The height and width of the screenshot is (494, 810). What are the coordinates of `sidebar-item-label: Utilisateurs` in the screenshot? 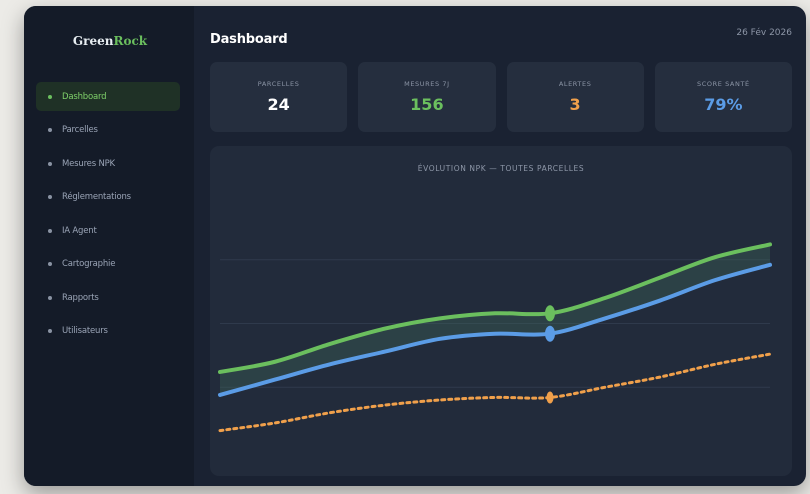 It's located at (85, 331).